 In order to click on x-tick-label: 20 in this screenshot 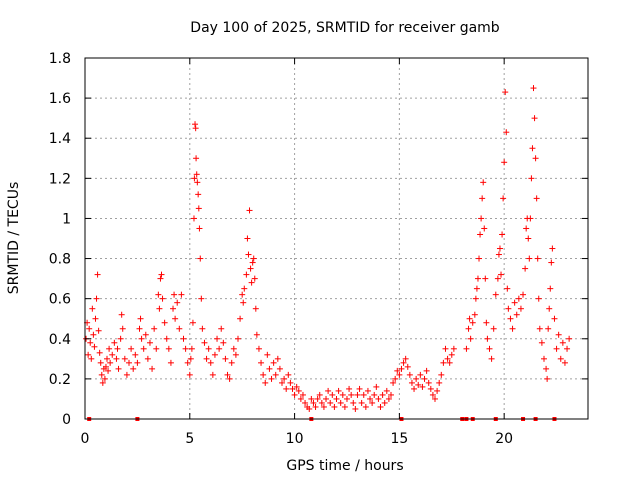, I will do `click(504, 439)`.